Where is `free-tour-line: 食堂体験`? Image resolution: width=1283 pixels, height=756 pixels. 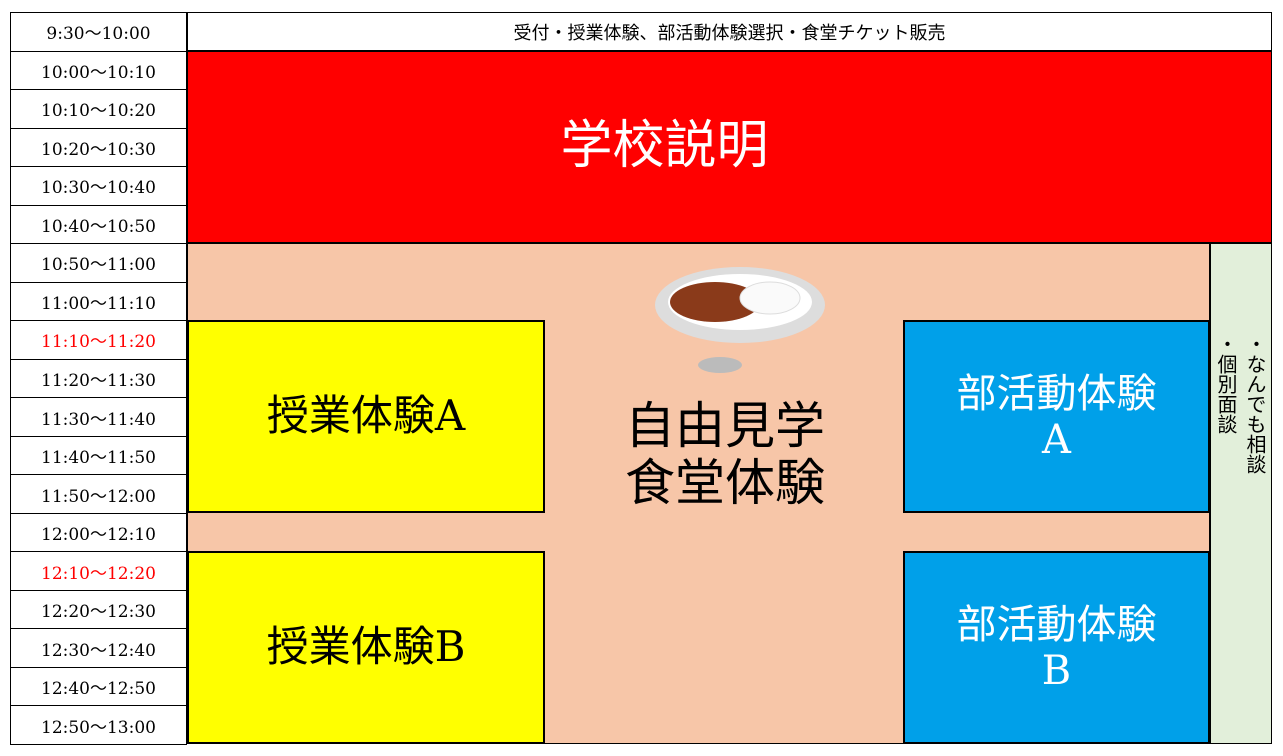
free-tour-line: 食堂体験 is located at coordinates (725, 483).